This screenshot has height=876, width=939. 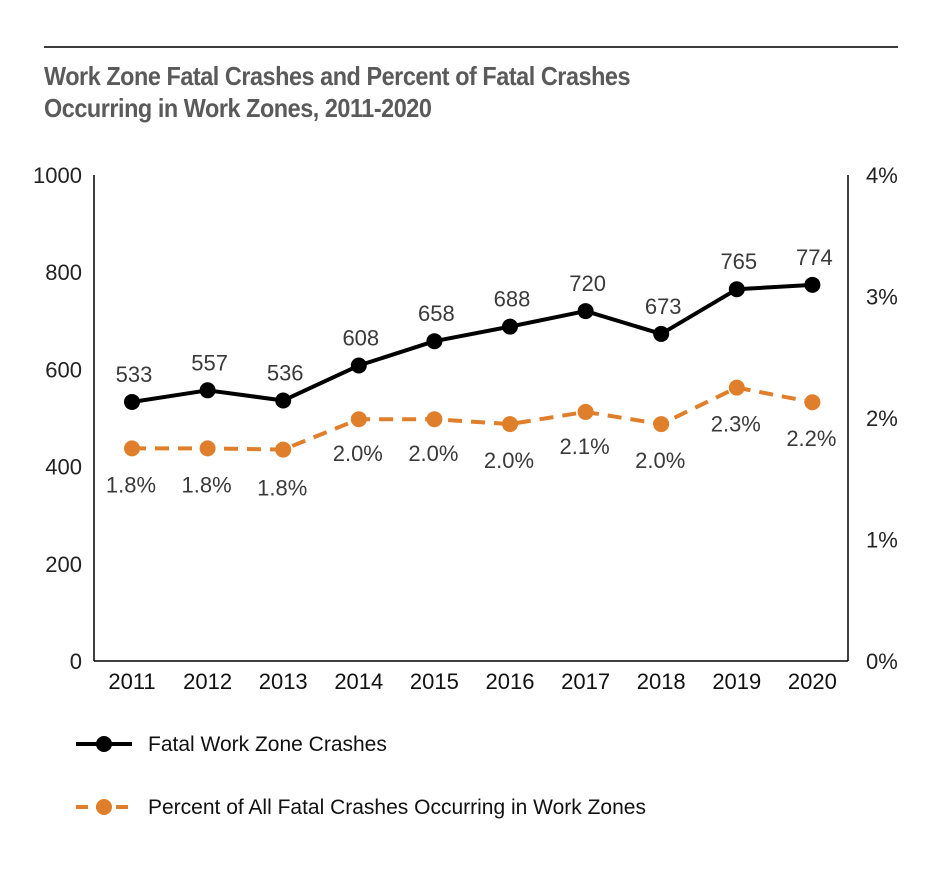 What do you see at coordinates (63, 272) in the screenshot?
I see `y-tick-label-left: 800` at bounding box center [63, 272].